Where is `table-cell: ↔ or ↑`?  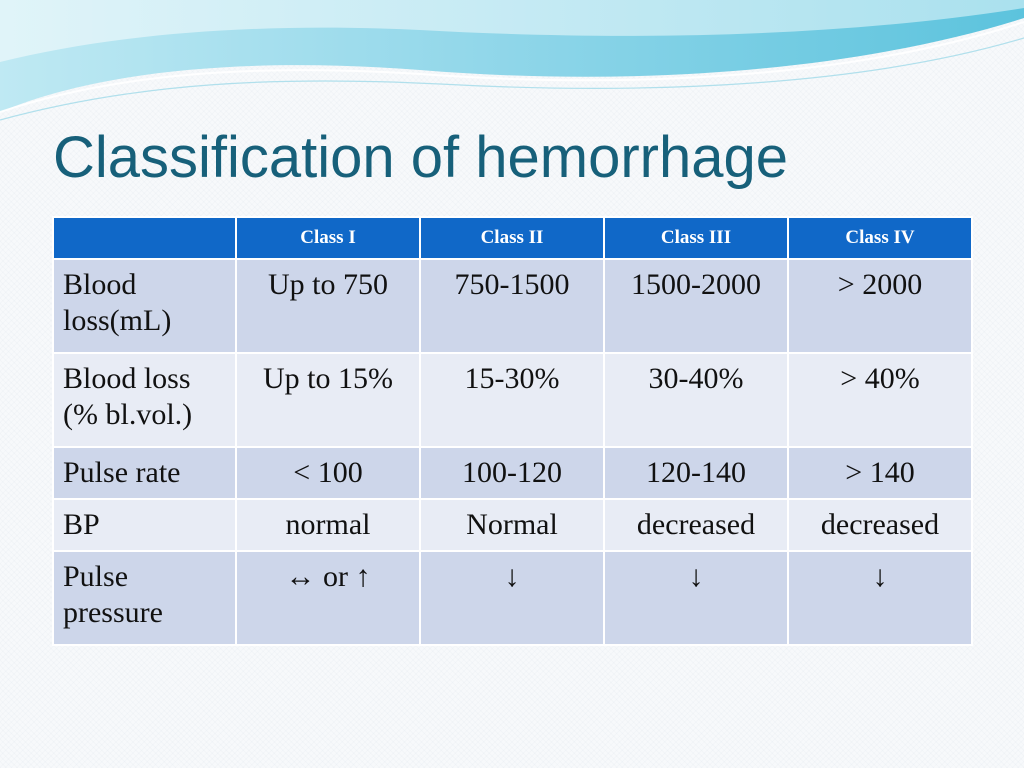 table-cell: ↔ or ↑ is located at coordinates (328, 598).